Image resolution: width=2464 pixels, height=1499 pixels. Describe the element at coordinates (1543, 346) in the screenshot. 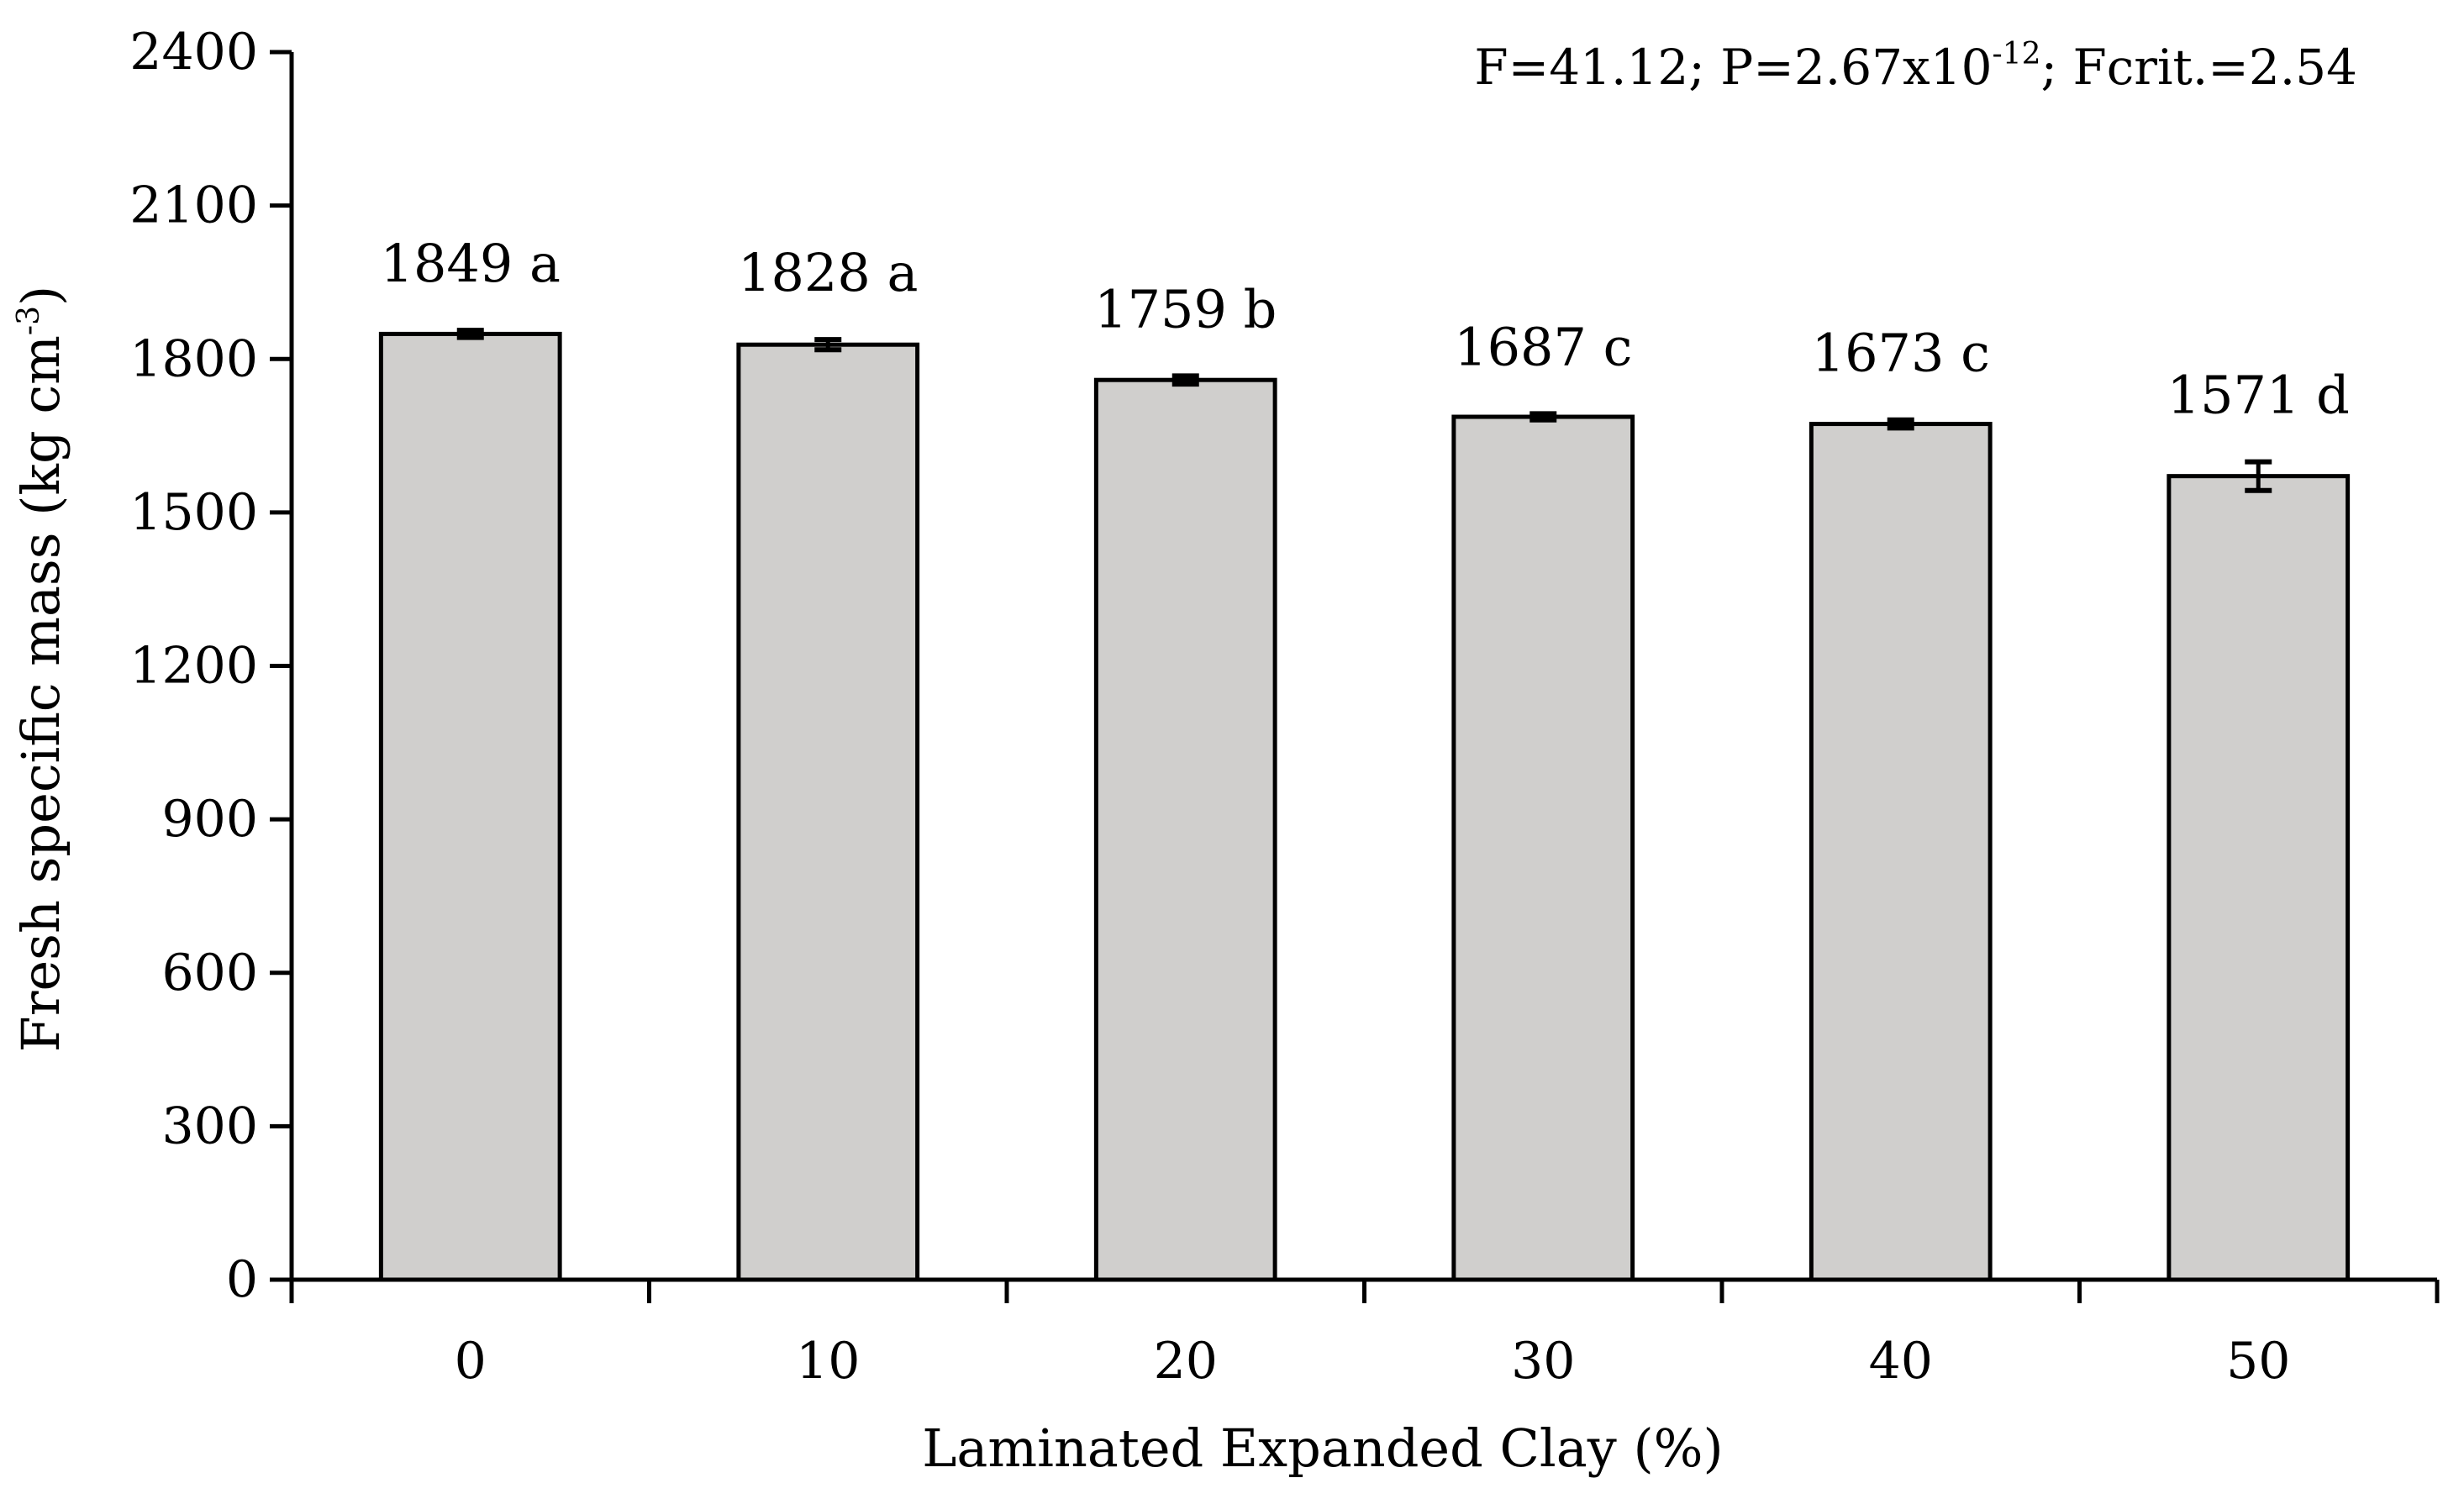

I see `bar-value-label: 1687 c` at that location.